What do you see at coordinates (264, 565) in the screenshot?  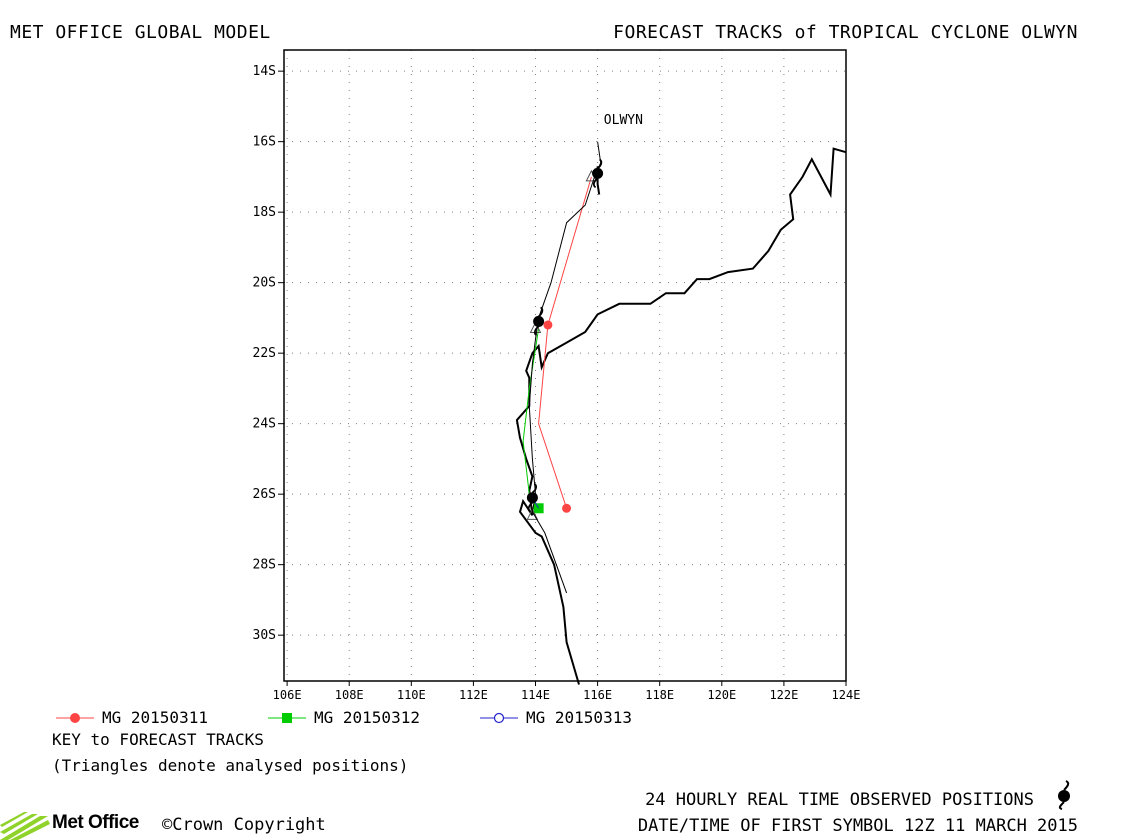 I see `lat-tick-label: 28S` at bounding box center [264, 565].